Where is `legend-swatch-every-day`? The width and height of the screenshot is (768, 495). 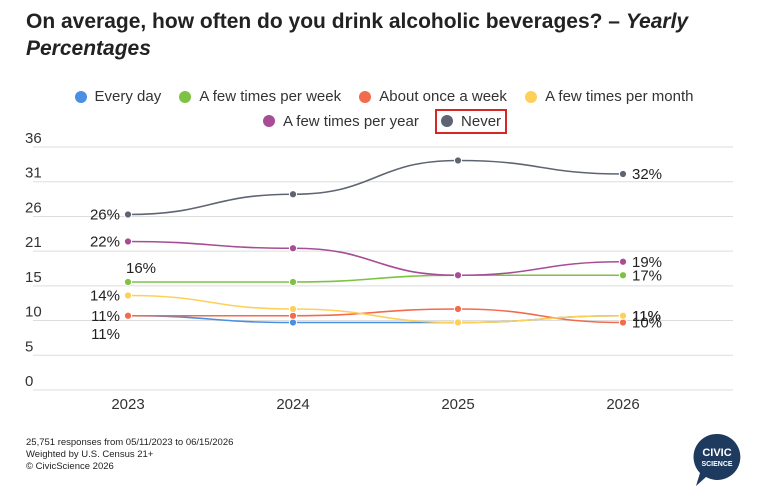
legend-swatch-every-day is located at coordinates (80, 96).